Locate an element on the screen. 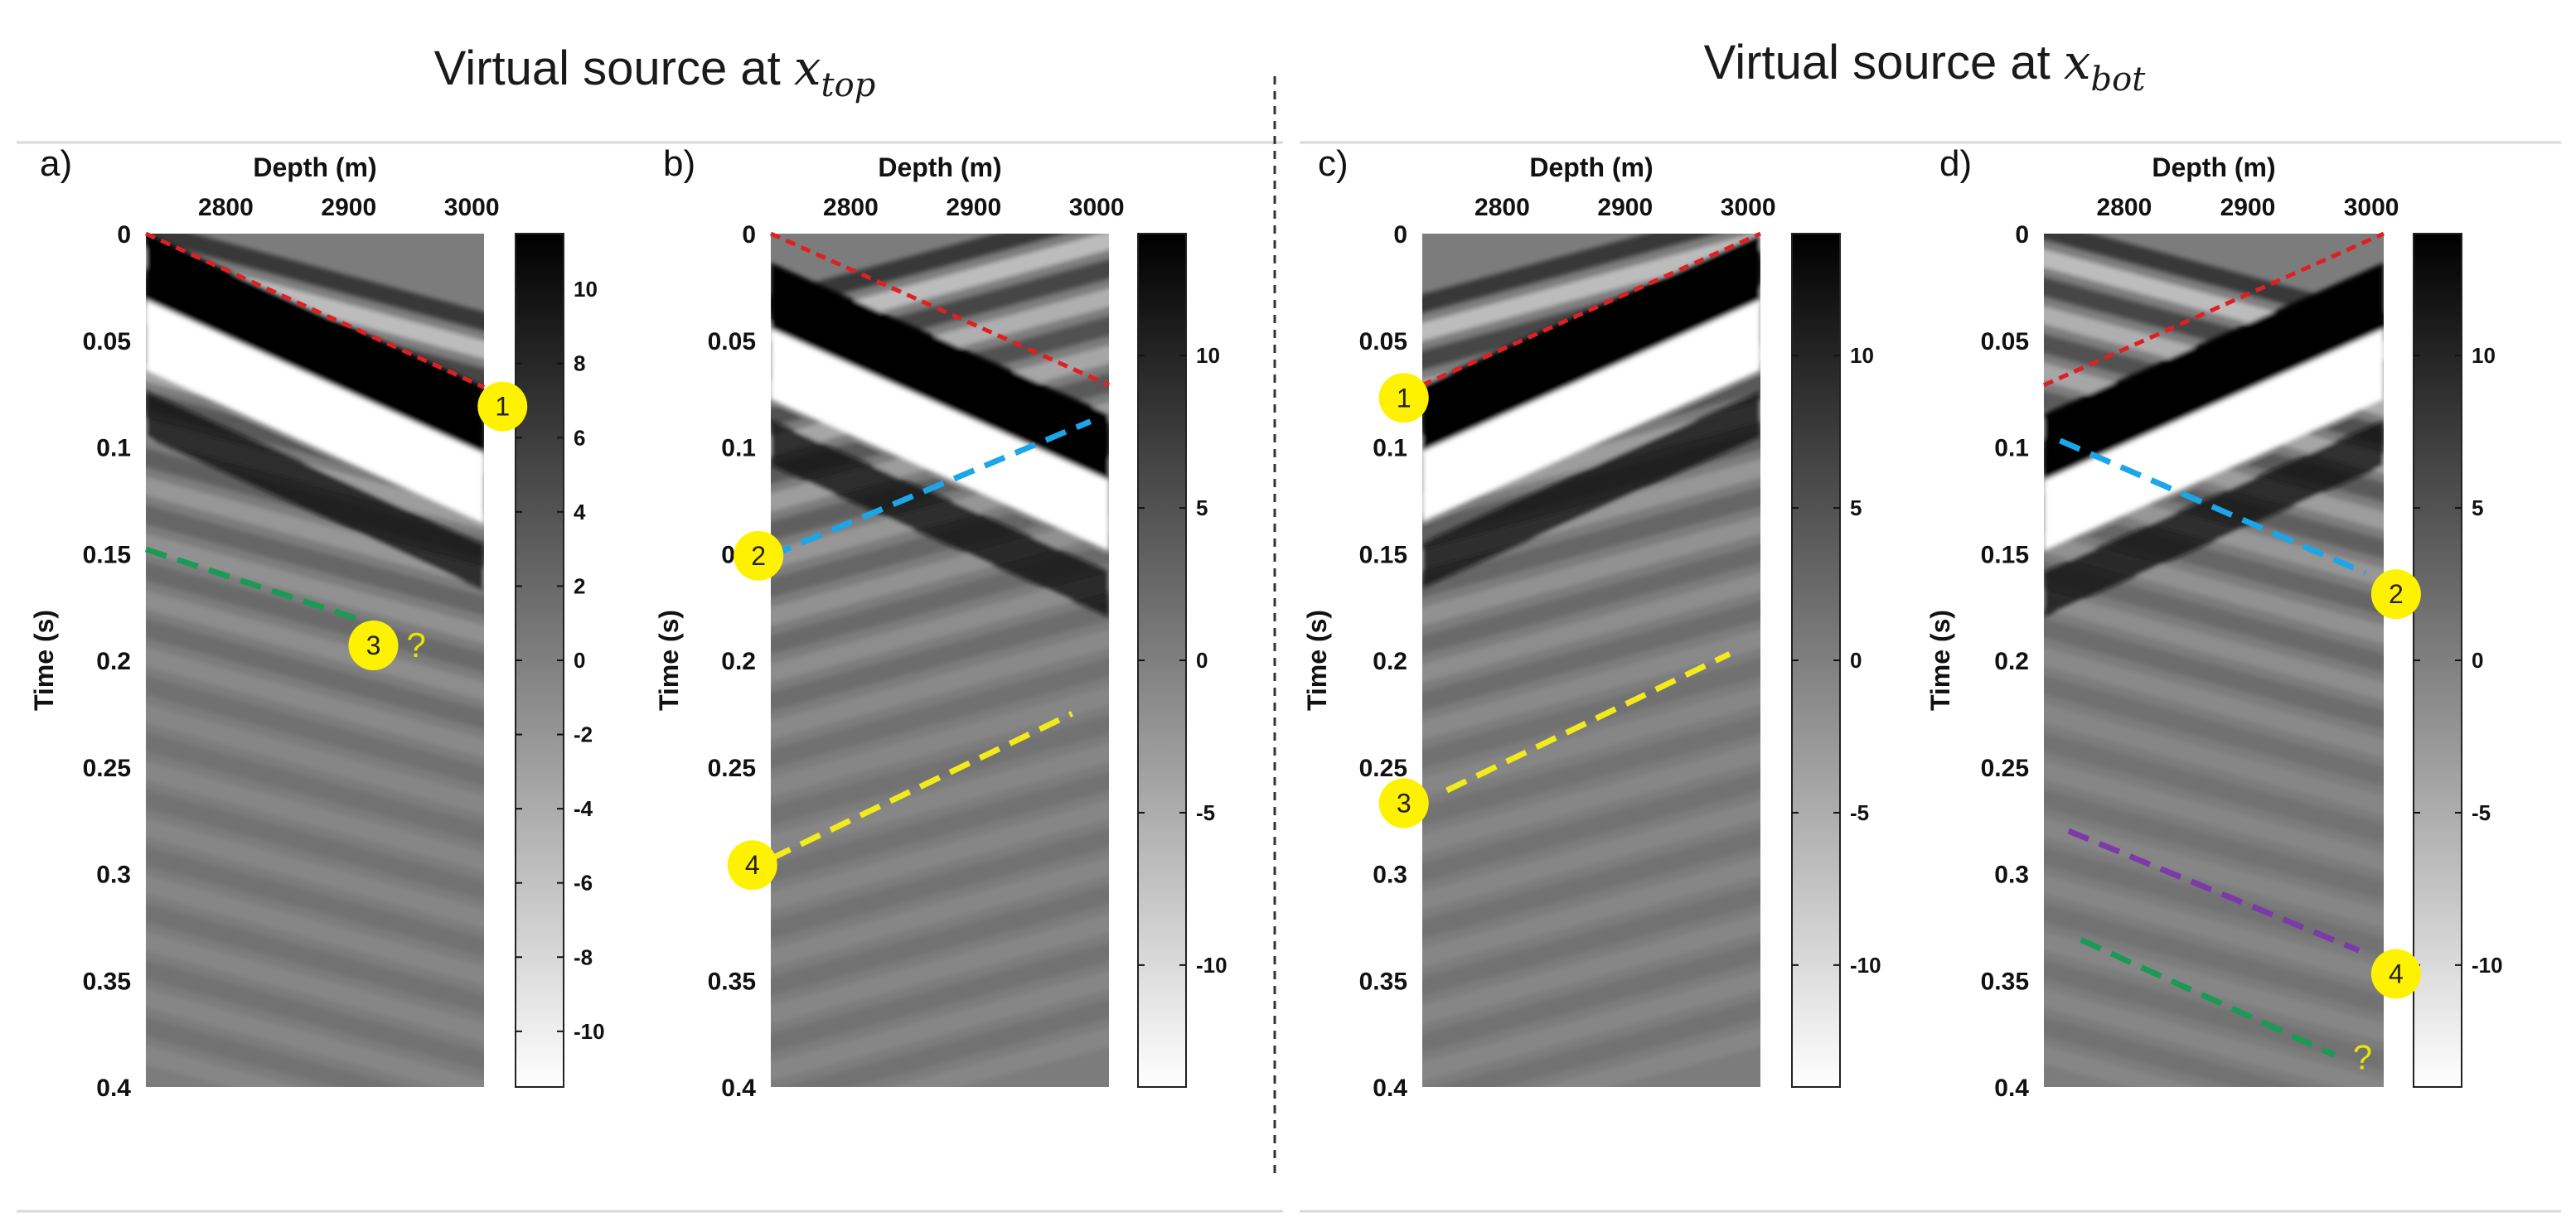 Image resolution: width=2576 pixels, height=1227 pixels. first-arrival-white-band is located at coordinates (315, 412).